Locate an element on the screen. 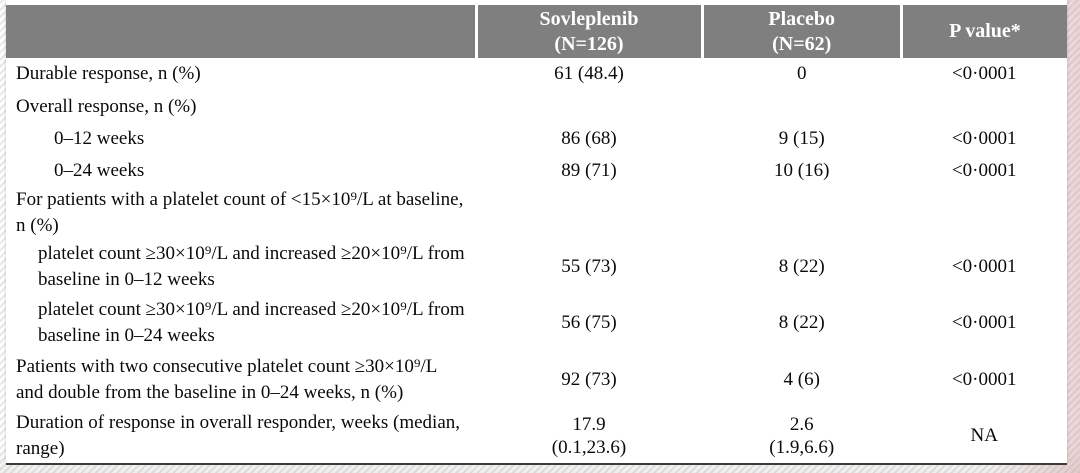 The image size is (1080, 473). sovleplenib-median: 17.9 is located at coordinates (589, 424).